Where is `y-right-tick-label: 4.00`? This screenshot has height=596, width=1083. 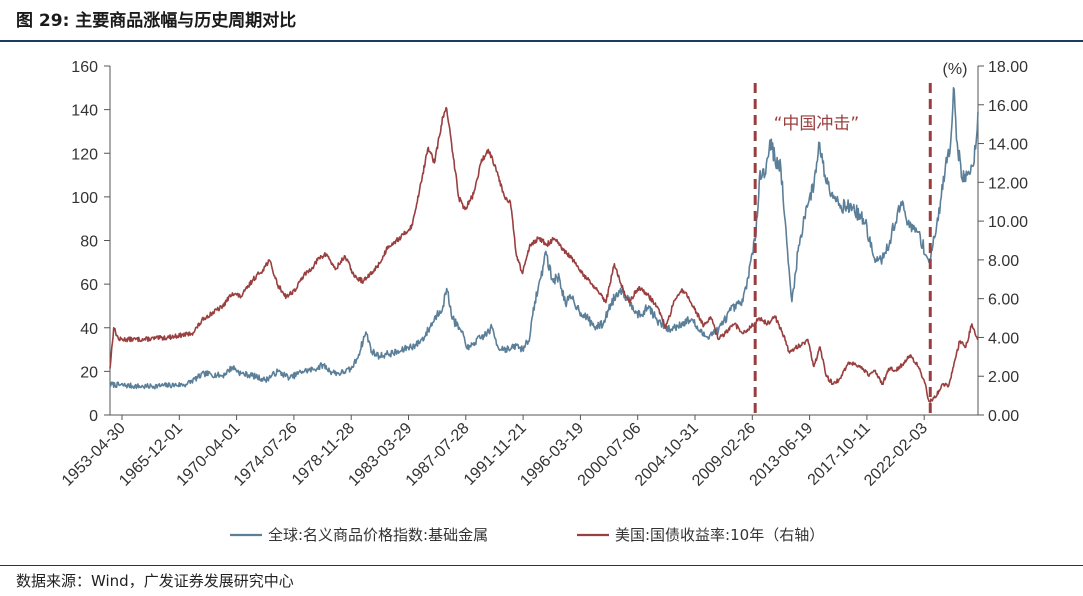
y-right-tick-label: 4.00 is located at coordinates (1003, 338).